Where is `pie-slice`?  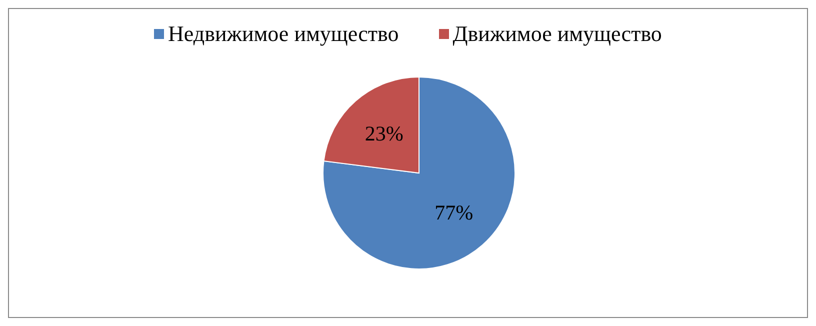 pie-slice is located at coordinates (419, 173).